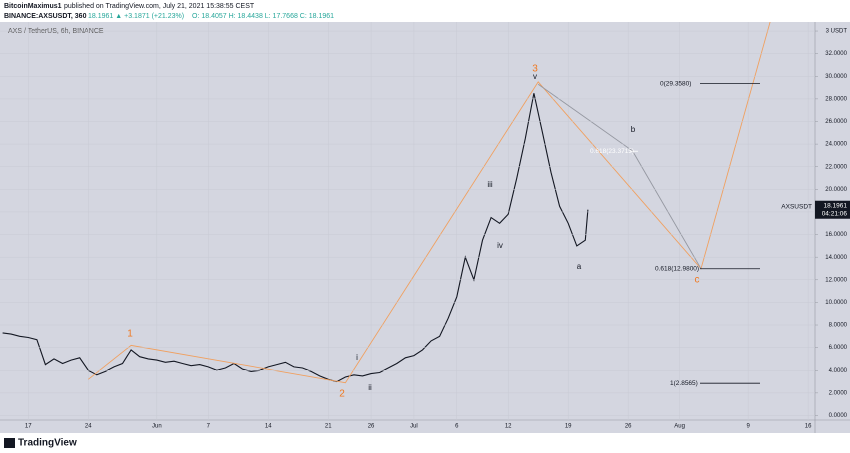  What do you see at coordinates (838, 416) in the screenshot?
I see `y-tick-label: 0.0000` at bounding box center [838, 416].